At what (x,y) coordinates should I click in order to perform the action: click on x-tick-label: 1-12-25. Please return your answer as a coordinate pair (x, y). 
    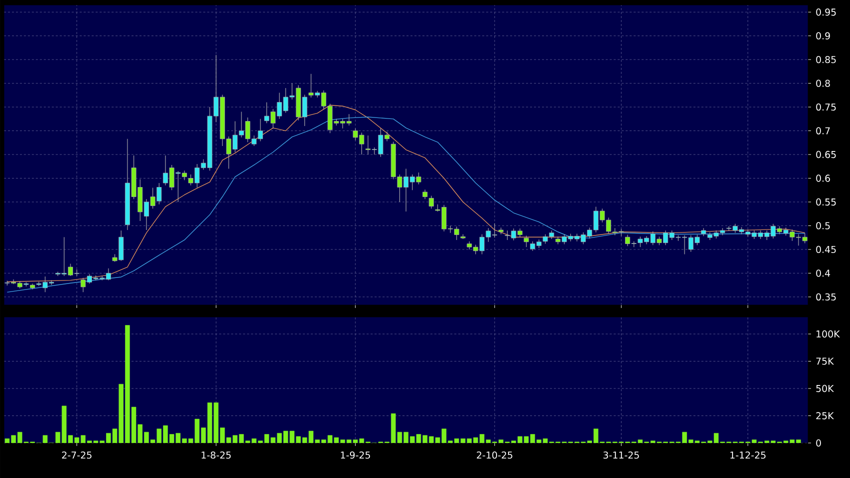
    Looking at the image, I should click on (748, 455).